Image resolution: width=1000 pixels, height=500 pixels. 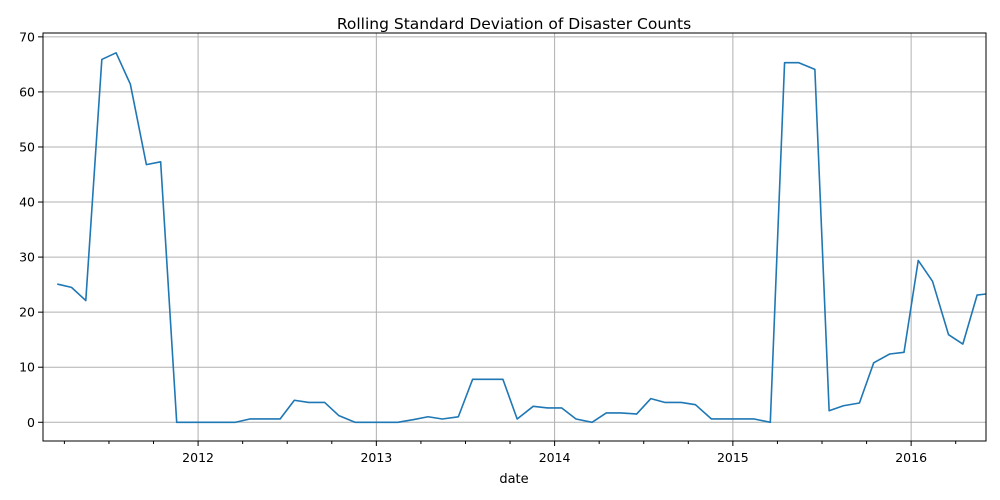 I want to click on x-axis-label: date, so click(x=513, y=479).